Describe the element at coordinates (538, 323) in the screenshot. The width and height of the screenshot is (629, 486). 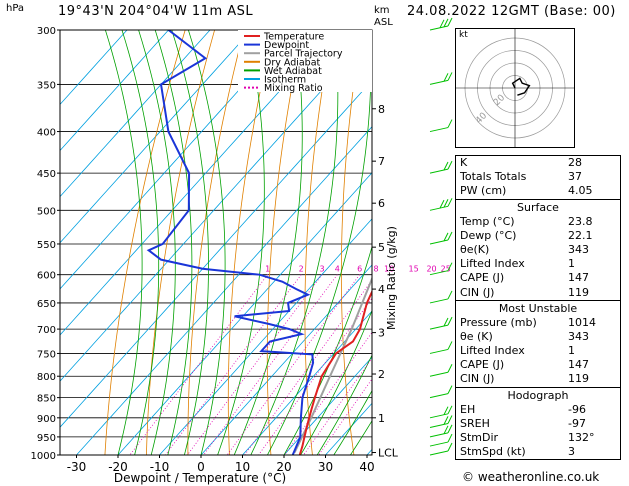
I see `unstable-row: Pressure (mb) 1014` at that location.